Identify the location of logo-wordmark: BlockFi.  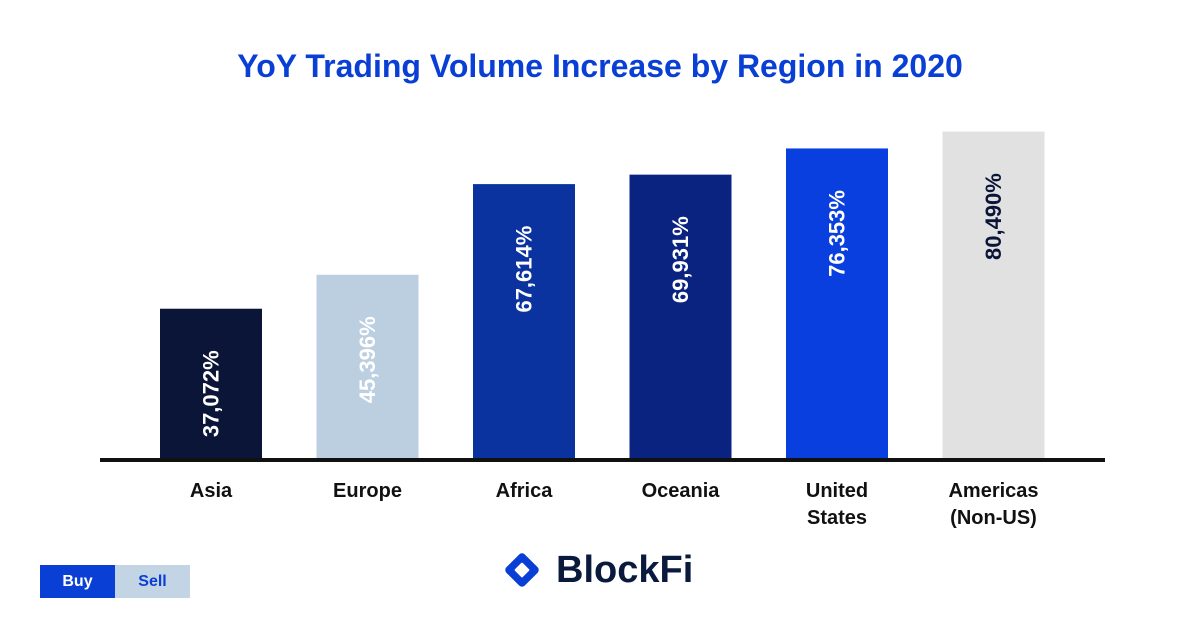
(625, 569).